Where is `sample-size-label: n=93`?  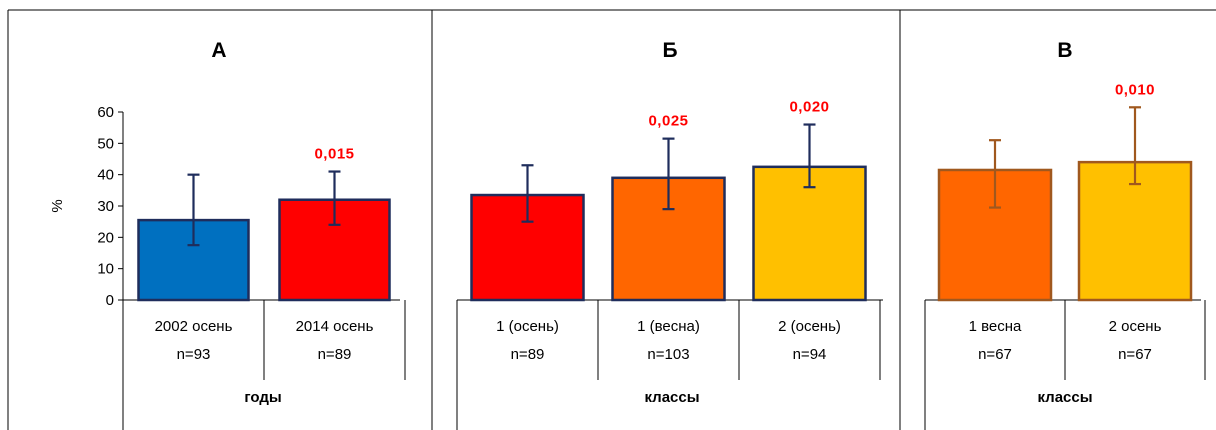
sample-size-label: n=93 is located at coordinates (194, 354).